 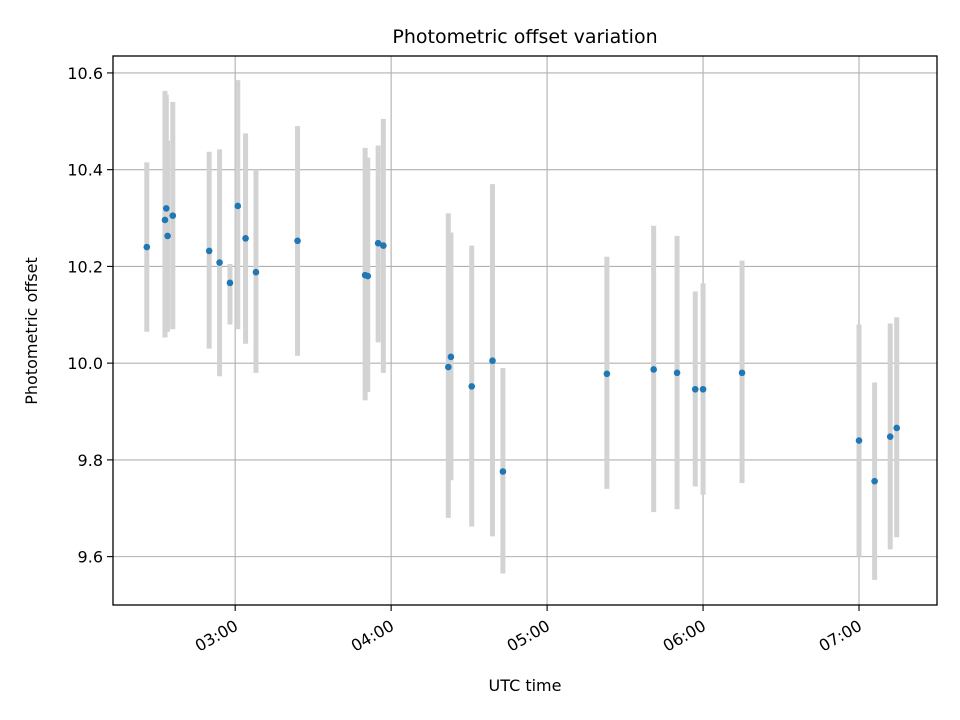 I want to click on y-tick-label: 9.8, so click(x=90, y=460).